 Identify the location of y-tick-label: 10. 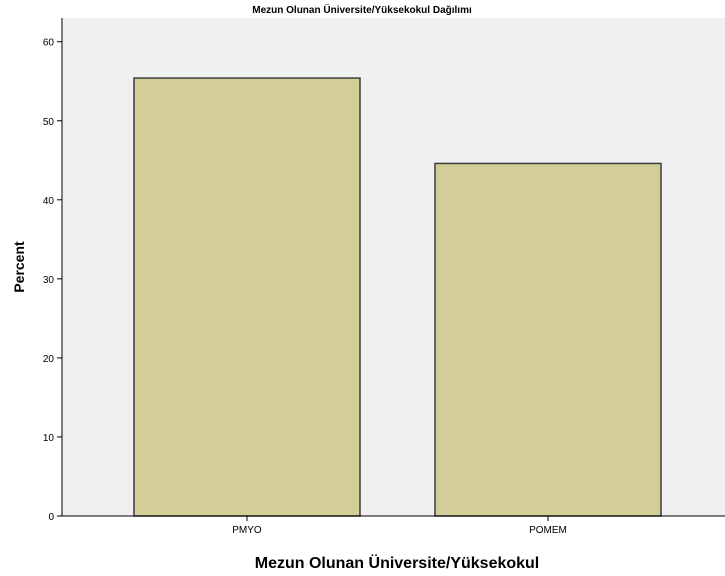
(49, 438).